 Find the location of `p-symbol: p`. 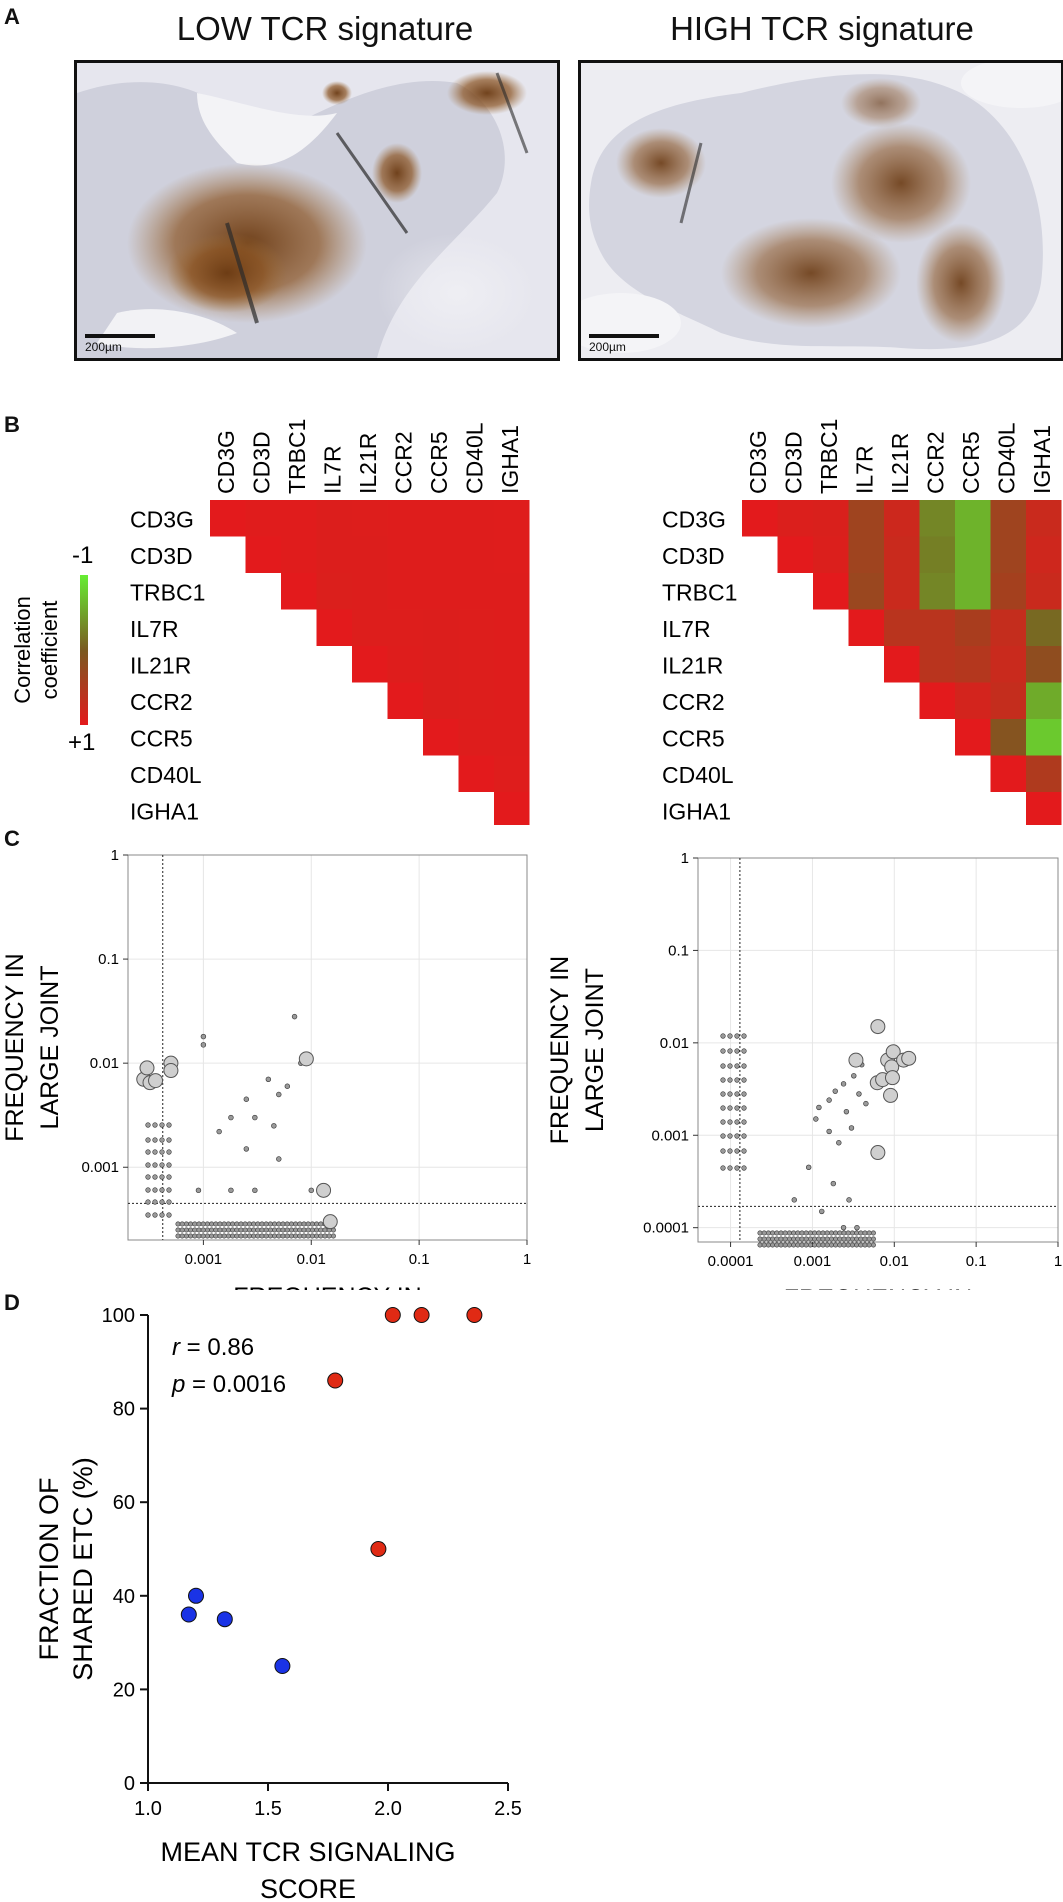

p-symbol: p is located at coordinates (178, 1384).